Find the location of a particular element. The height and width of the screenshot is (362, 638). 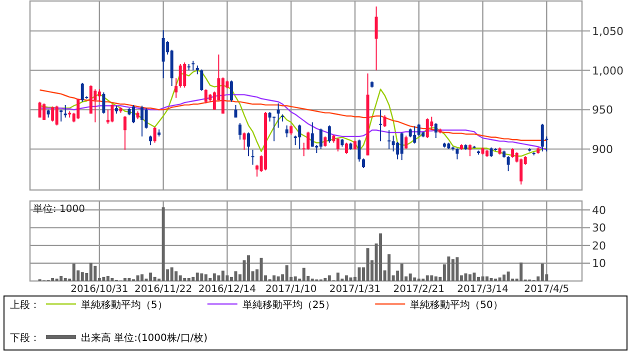

legend-label: 単純移動平均（5） is located at coordinates (124, 305).